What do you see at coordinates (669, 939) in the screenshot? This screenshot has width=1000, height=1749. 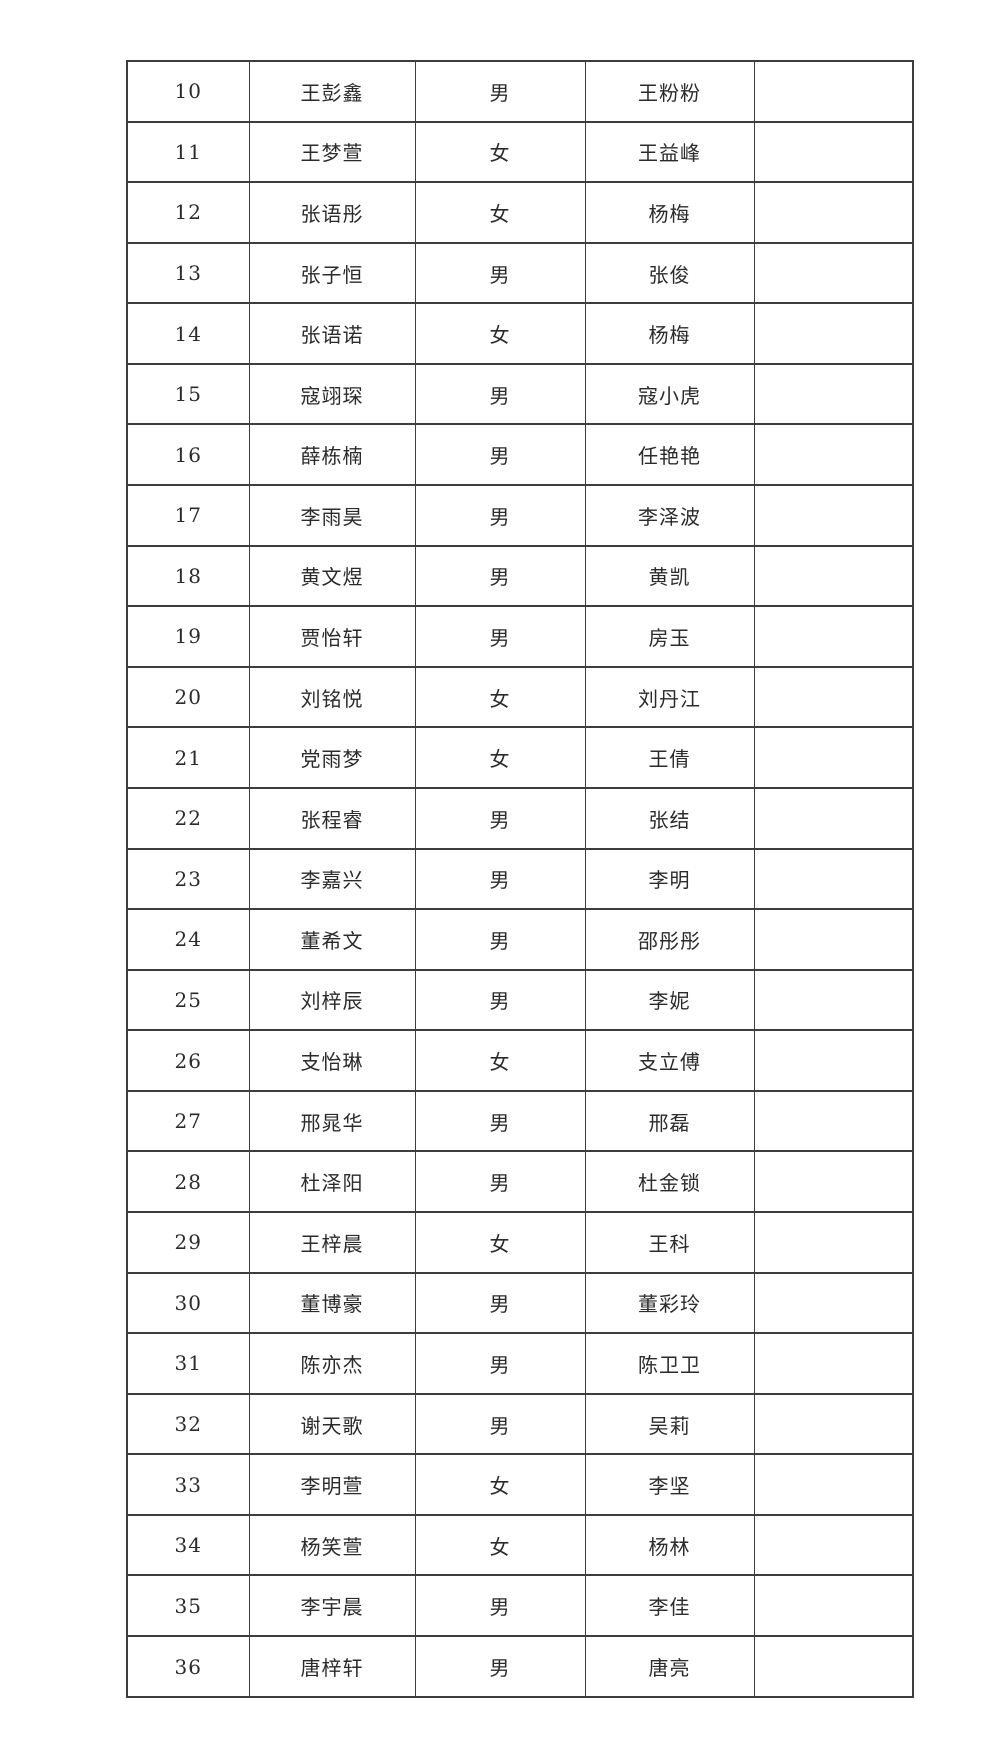 I see `cell-guardian-name: 邵彤彤` at bounding box center [669, 939].